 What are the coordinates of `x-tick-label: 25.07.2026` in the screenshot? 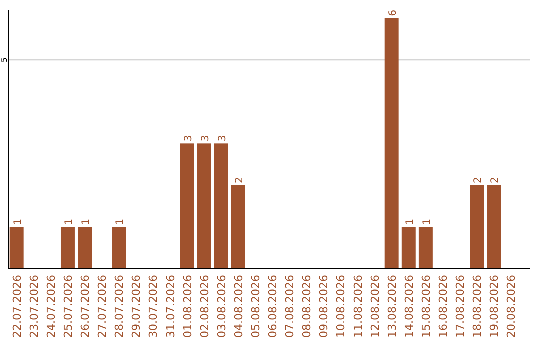 It's located at (68, 306).